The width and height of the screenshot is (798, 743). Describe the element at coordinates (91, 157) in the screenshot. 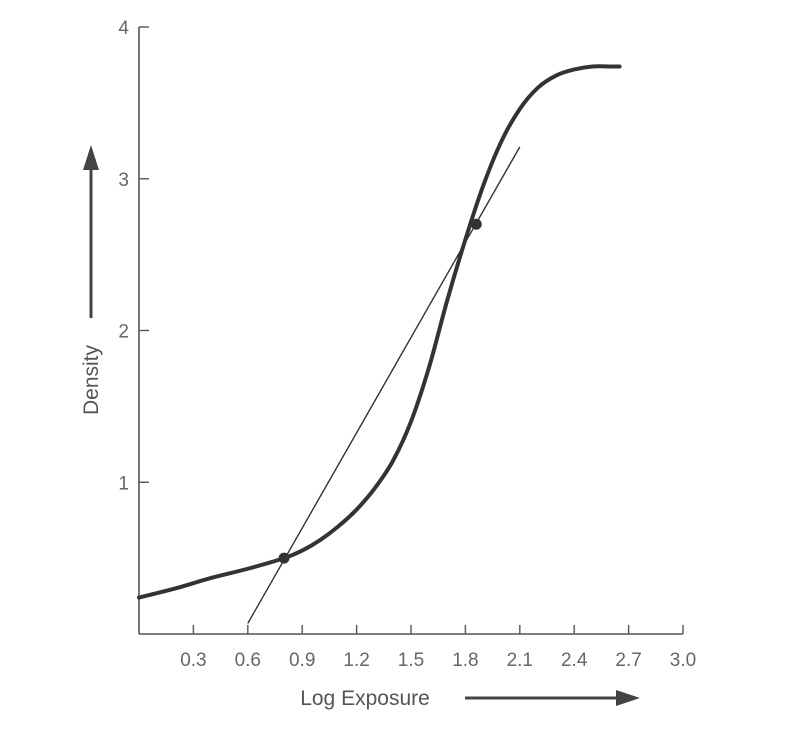

I see `y-axis-arrow-head` at that location.